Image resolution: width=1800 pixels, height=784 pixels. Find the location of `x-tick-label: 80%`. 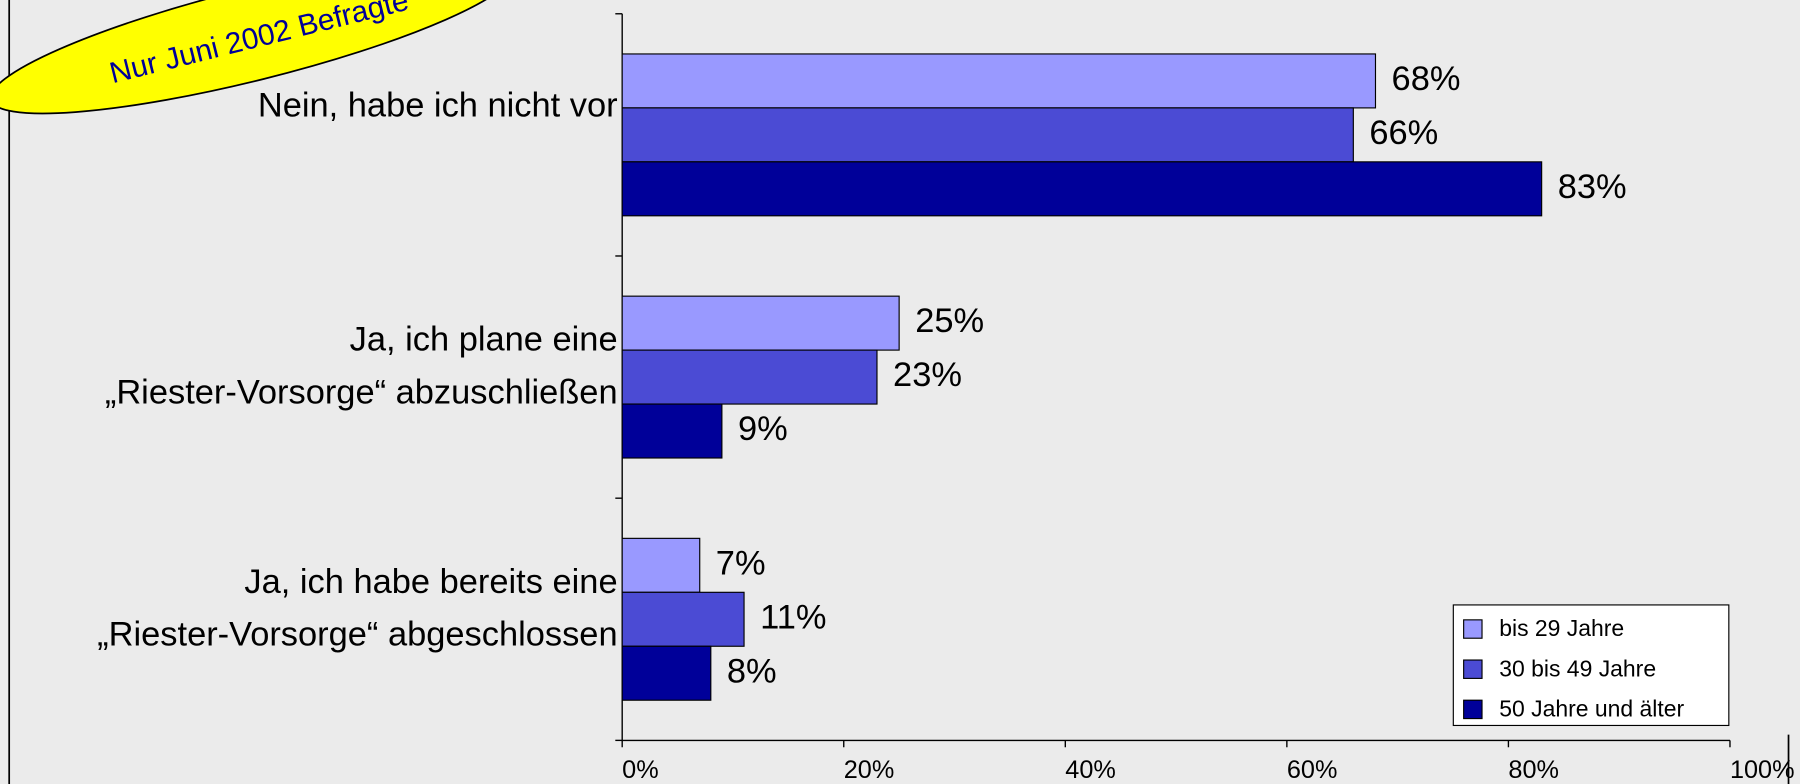

x-tick-label: 80% is located at coordinates (1533, 770).